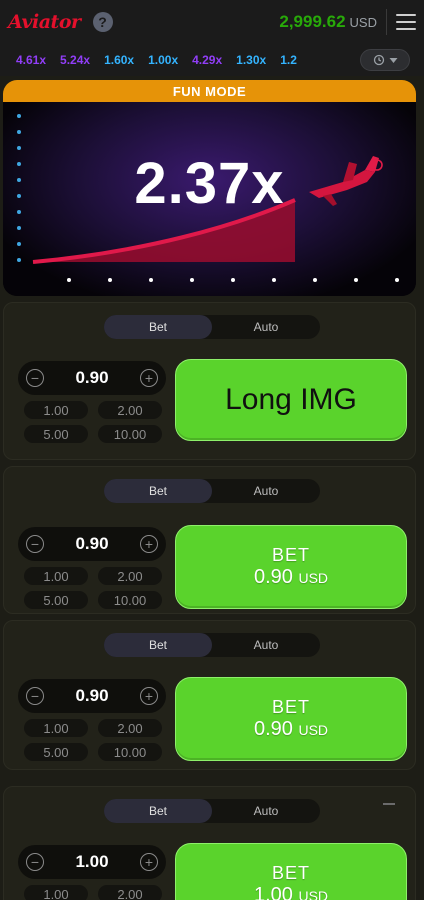 The width and height of the screenshot is (424, 900). I want to click on balance-amount: 2,999.62, so click(312, 21).